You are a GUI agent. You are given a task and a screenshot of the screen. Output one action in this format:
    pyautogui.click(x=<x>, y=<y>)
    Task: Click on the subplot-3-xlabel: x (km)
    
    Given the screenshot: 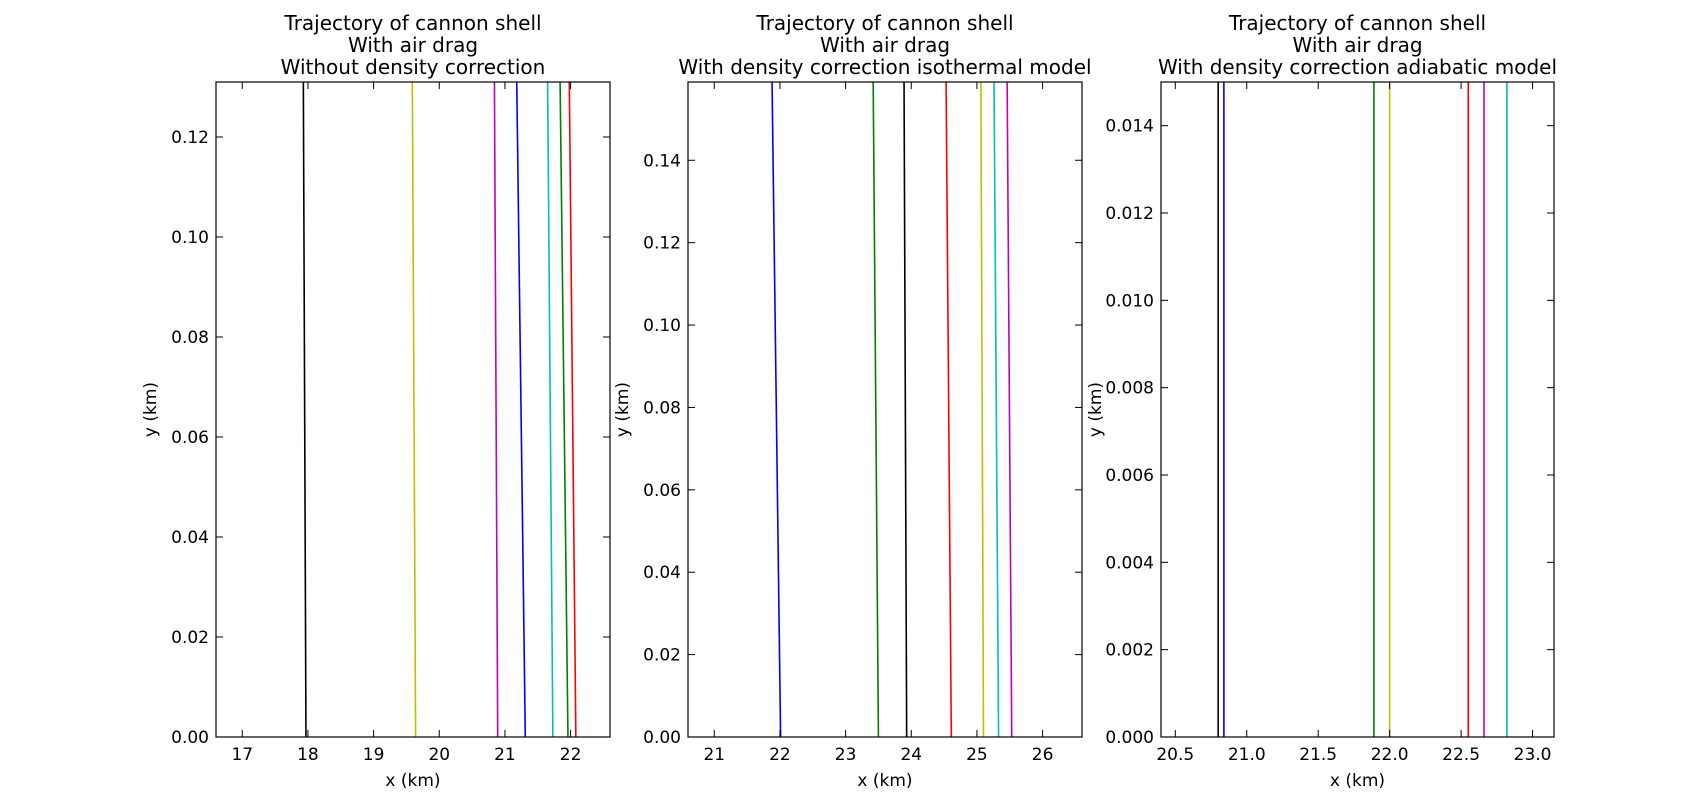 What is the action you would take?
    pyautogui.click(x=1357, y=781)
    